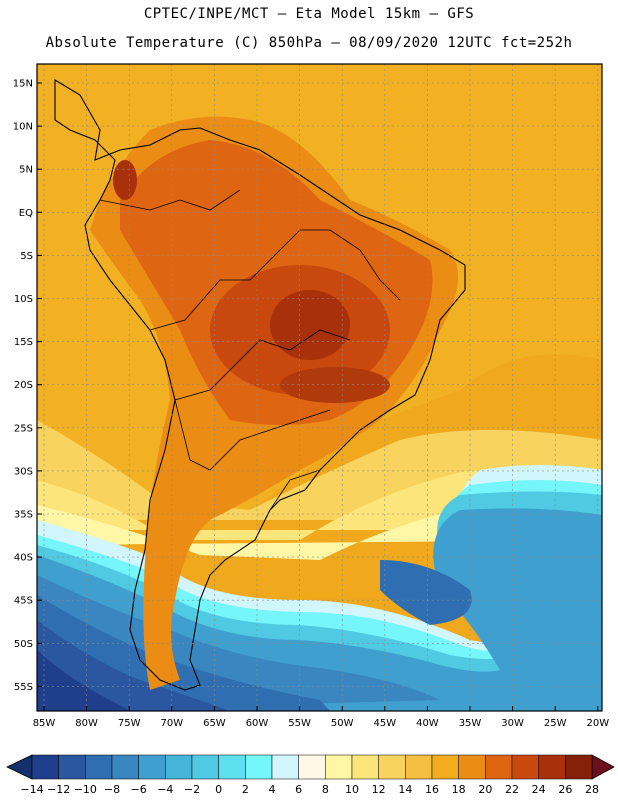  Describe the element at coordinates (352, 789) in the screenshot. I see `colorbar-label: 10` at that location.